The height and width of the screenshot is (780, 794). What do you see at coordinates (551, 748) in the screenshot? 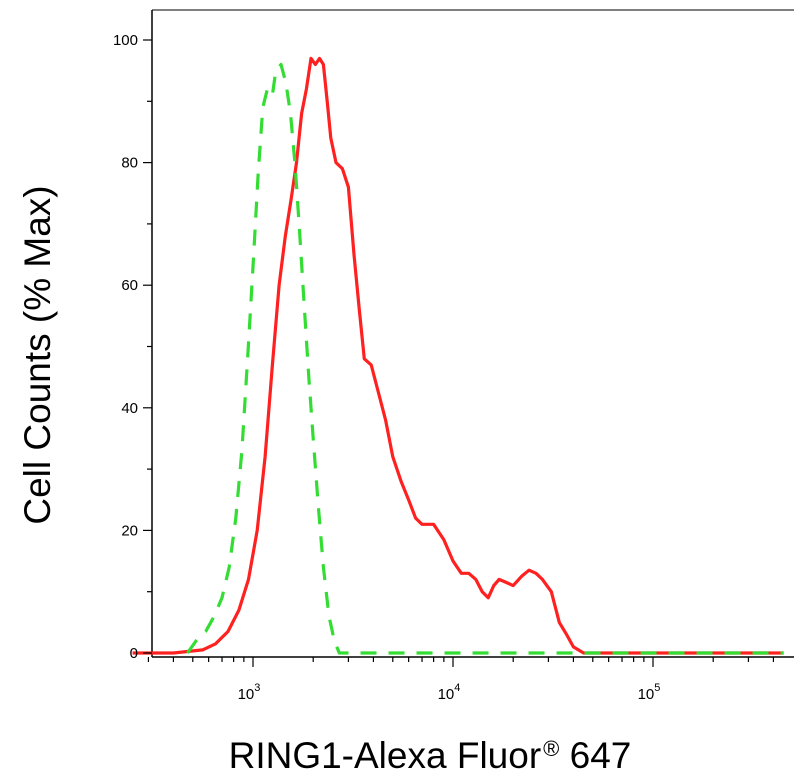
I see `x-axis-label-mark: ®` at bounding box center [551, 748].